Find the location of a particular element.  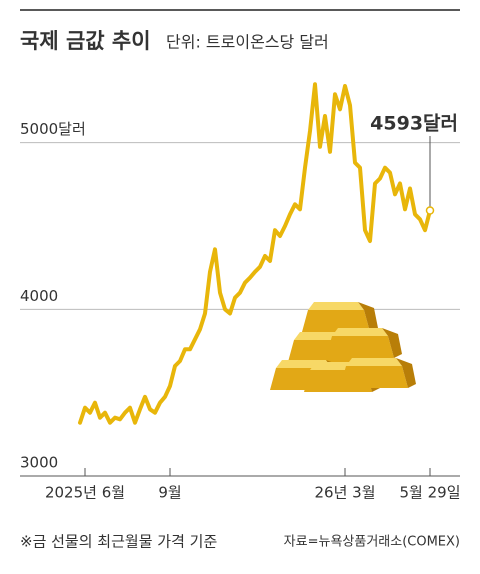

footnote: ※금 선물의 최근월물 가격 기준 is located at coordinates (118, 542).